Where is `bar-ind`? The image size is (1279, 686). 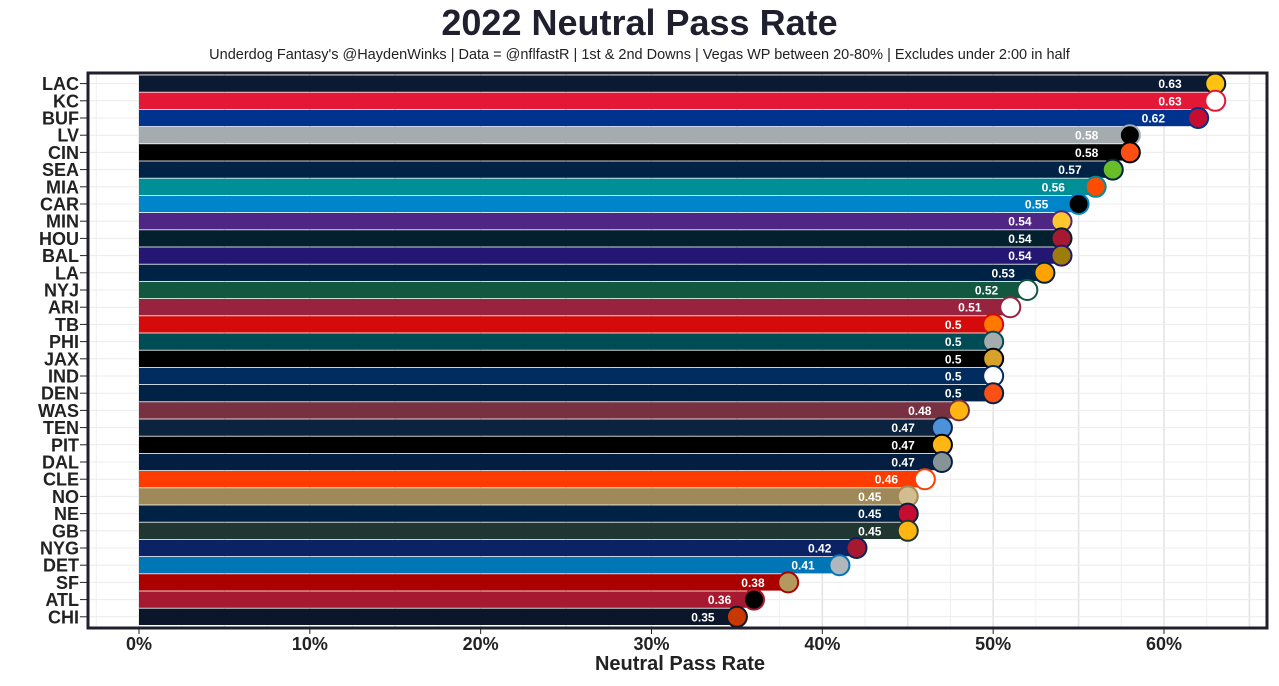
bar-ind is located at coordinates (566, 376).